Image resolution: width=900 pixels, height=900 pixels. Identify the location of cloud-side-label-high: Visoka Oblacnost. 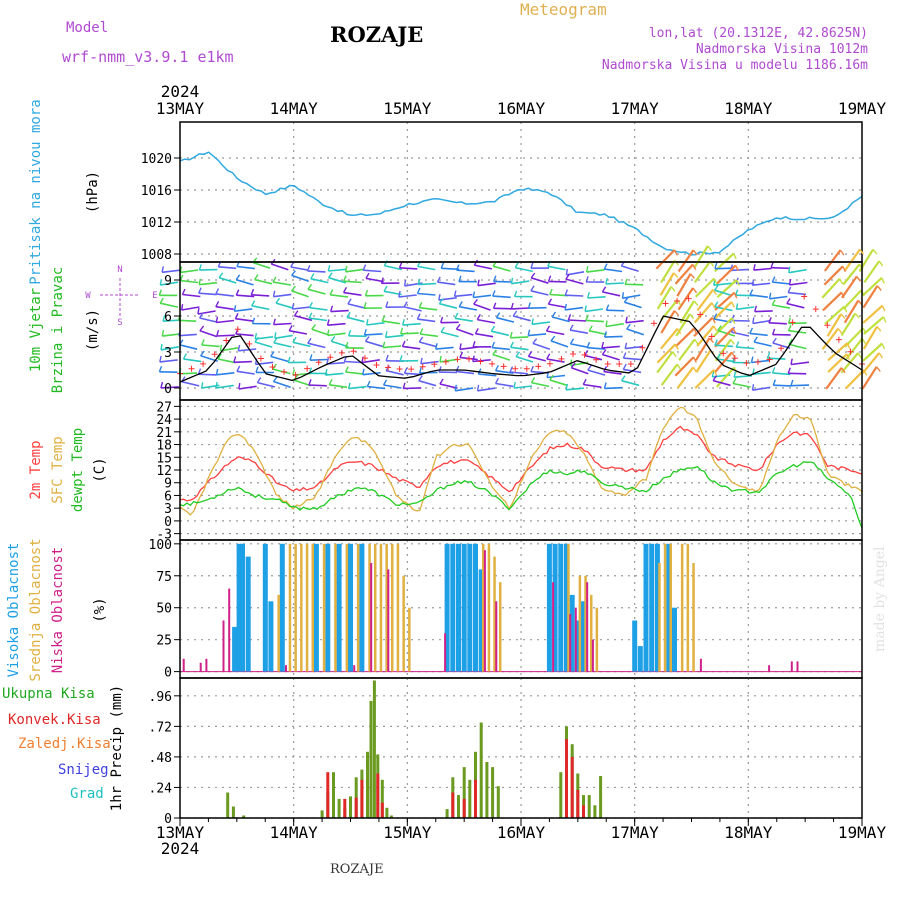
(14, 610).